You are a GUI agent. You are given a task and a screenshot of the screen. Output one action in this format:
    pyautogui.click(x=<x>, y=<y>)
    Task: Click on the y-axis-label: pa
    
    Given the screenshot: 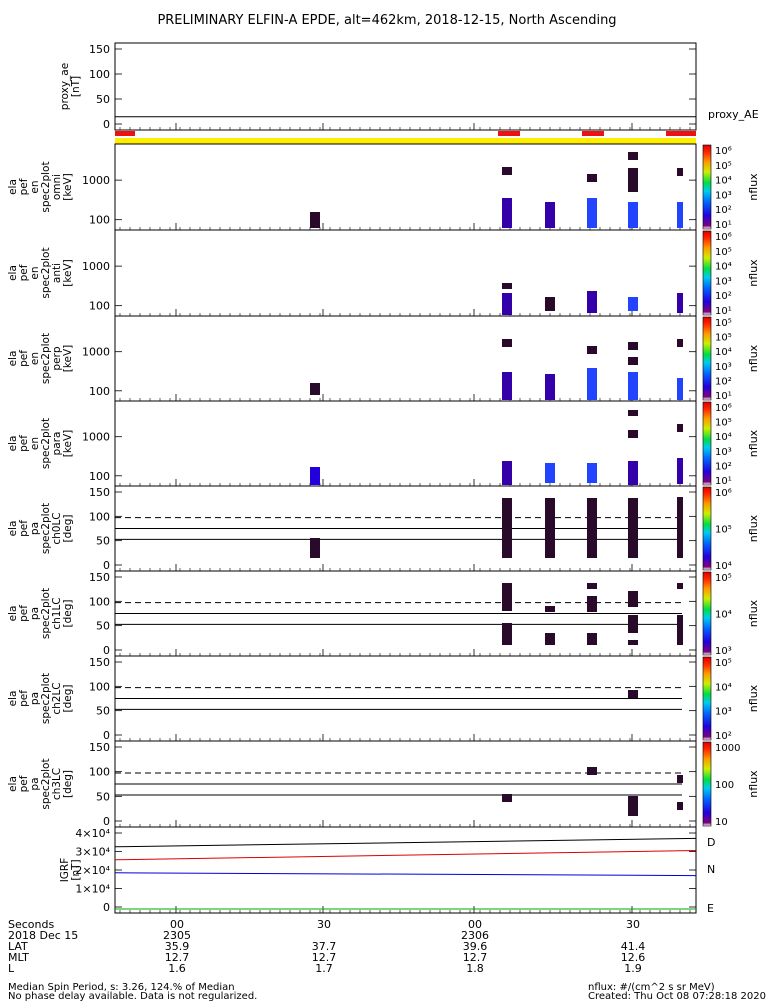 What is the action you would take?
    pyautogui.click(x=35, y=613)
    